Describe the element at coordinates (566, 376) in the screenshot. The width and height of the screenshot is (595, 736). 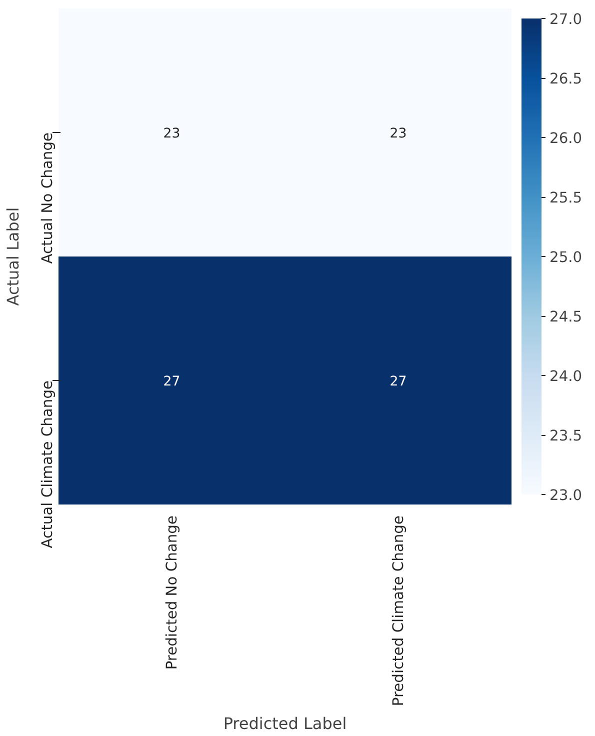
I see `color-bar-label: 24.0` at that location.